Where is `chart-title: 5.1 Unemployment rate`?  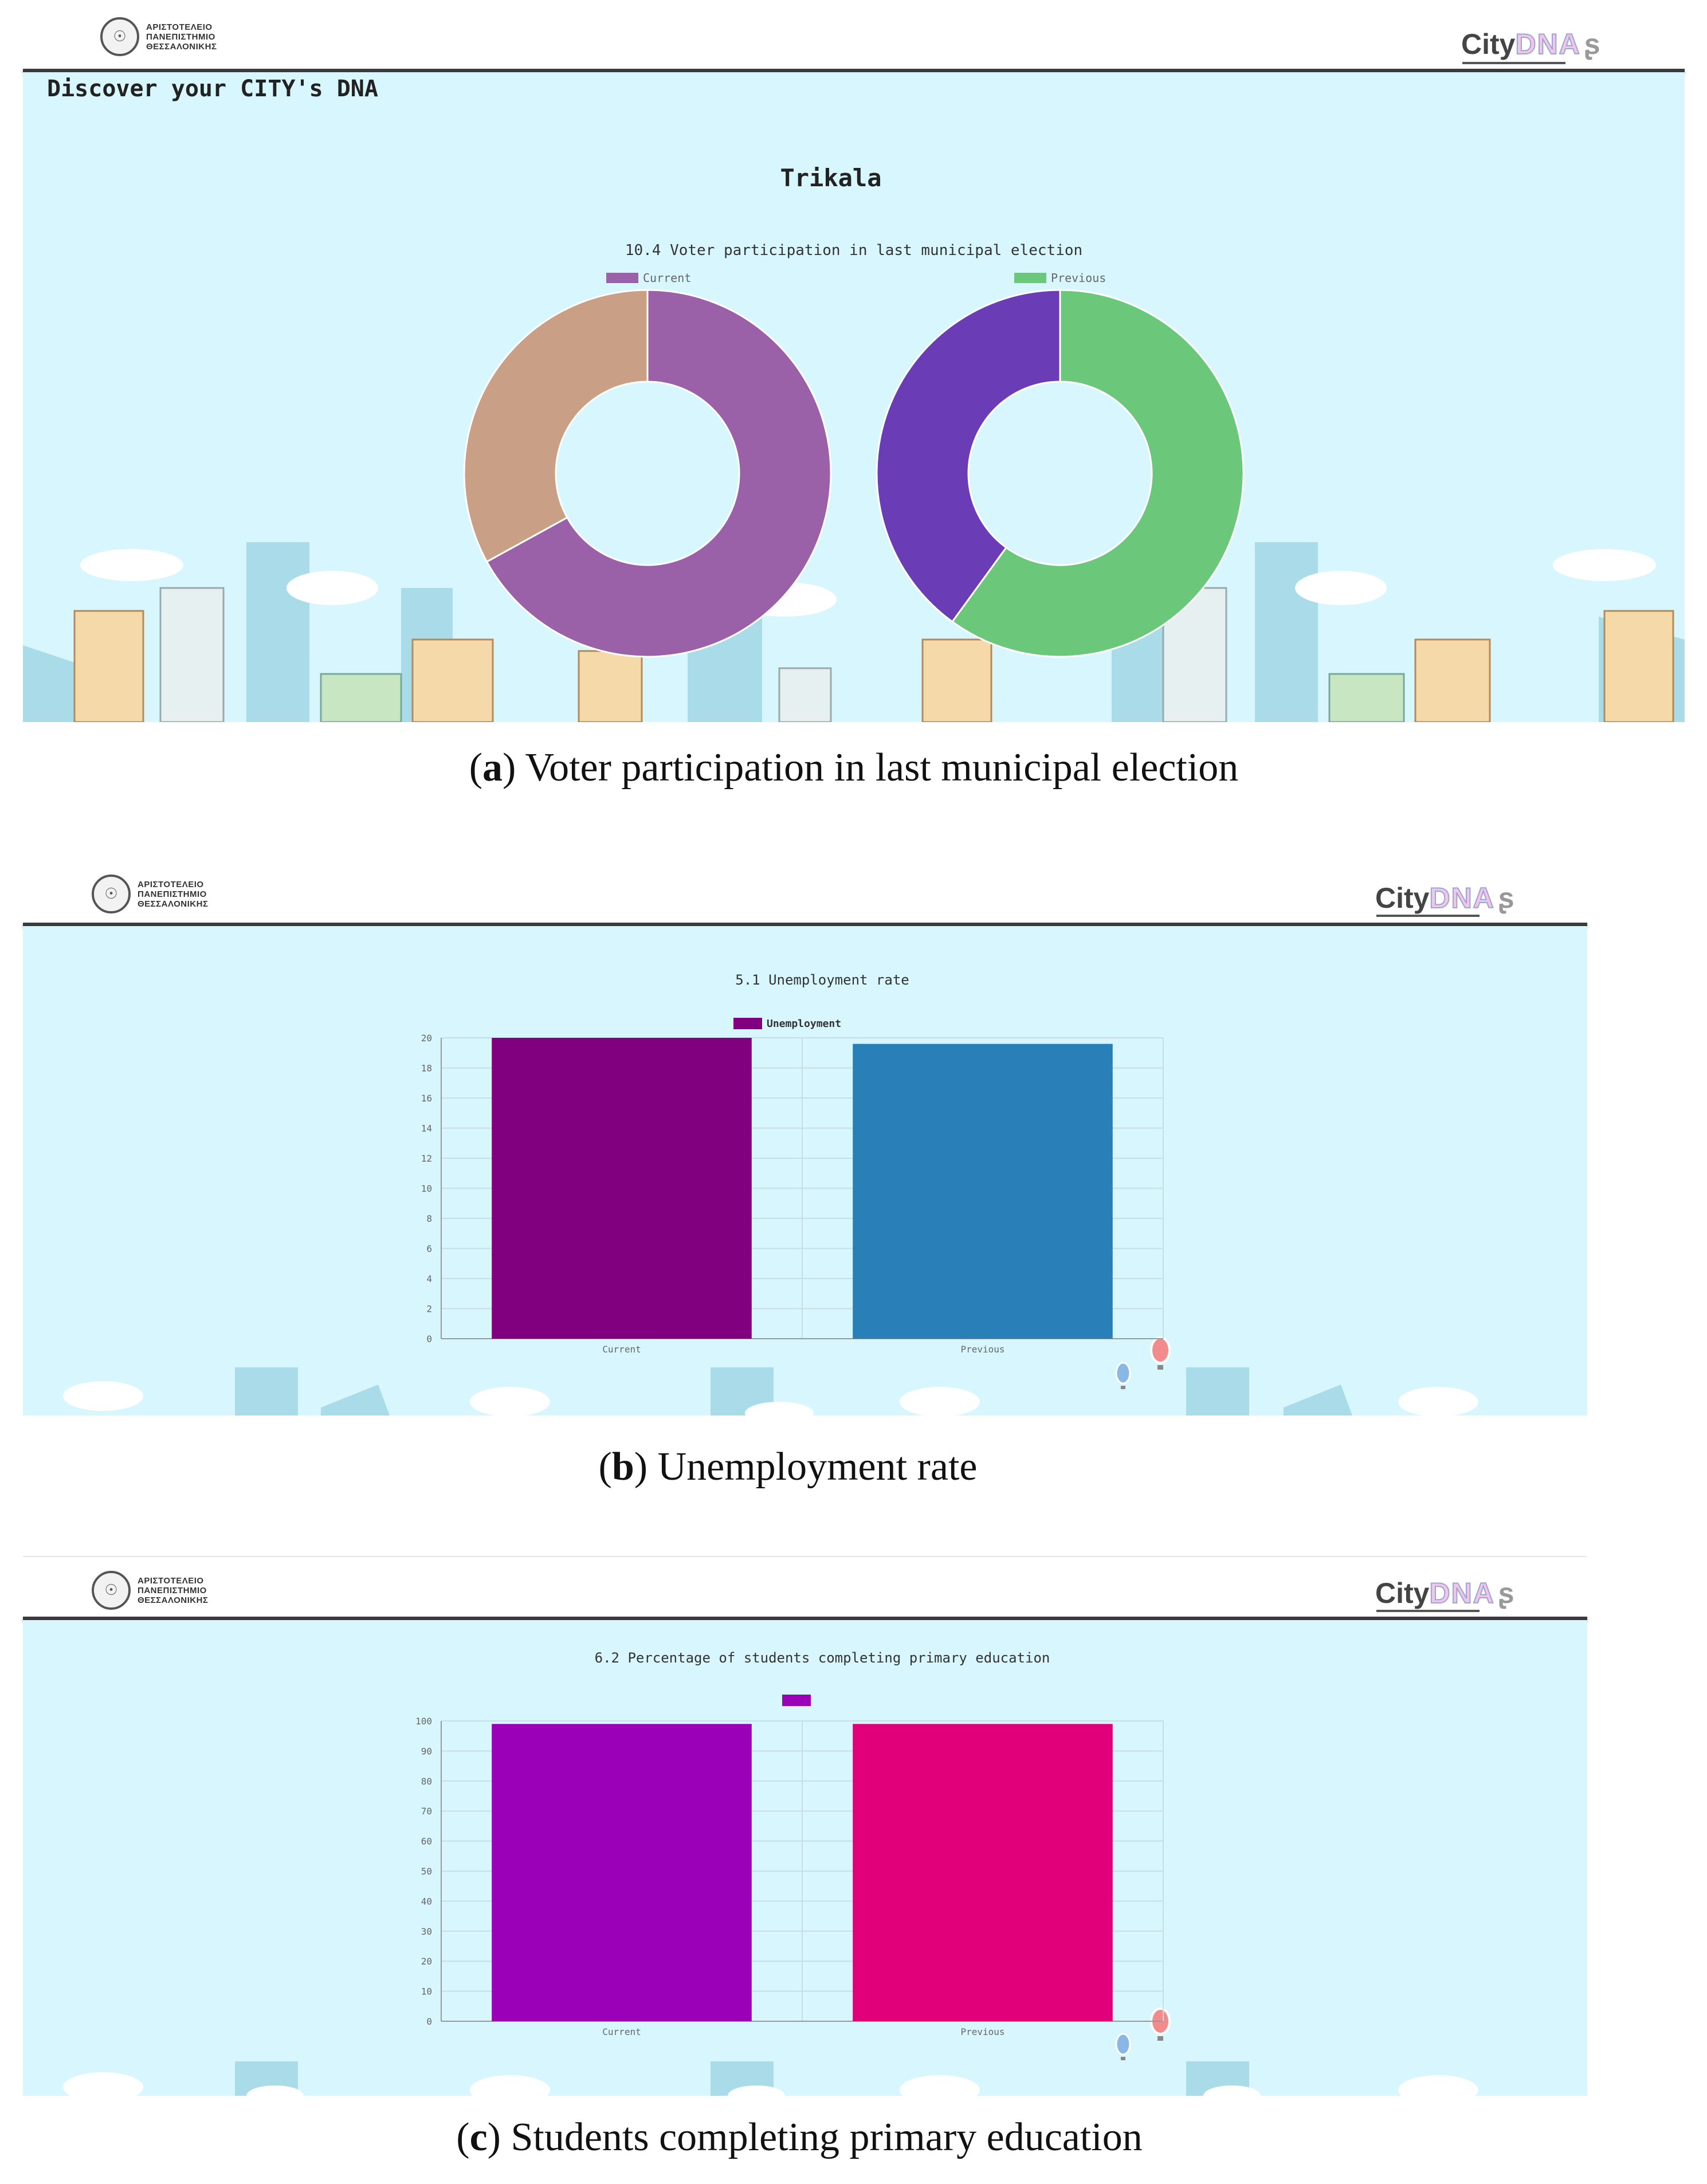
chart-title: 5.1 Unemployment rate is located at coordinates (822, 980).